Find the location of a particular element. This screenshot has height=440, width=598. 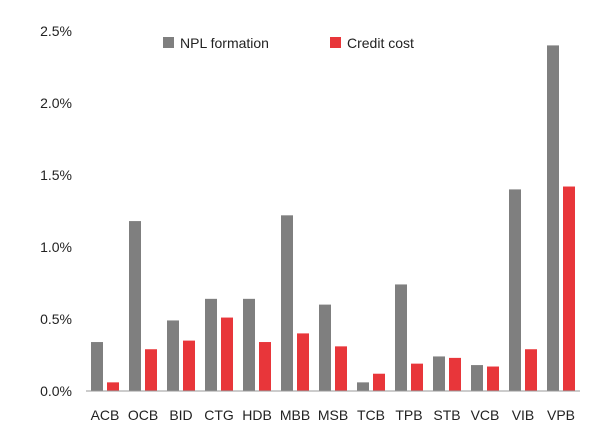

bar-credit-cost-mbb is located at coordinates (303, 362).